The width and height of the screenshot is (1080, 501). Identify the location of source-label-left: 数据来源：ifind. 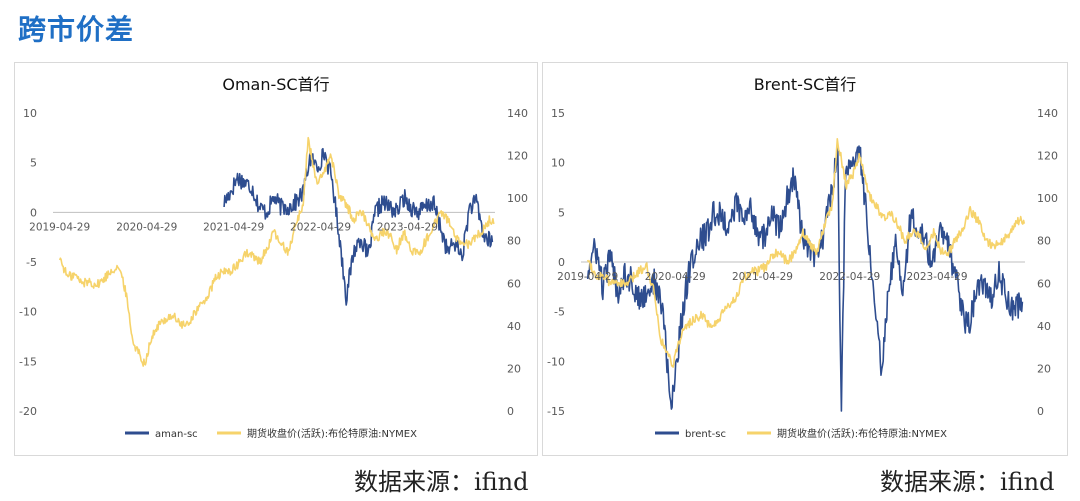
(441, 482).